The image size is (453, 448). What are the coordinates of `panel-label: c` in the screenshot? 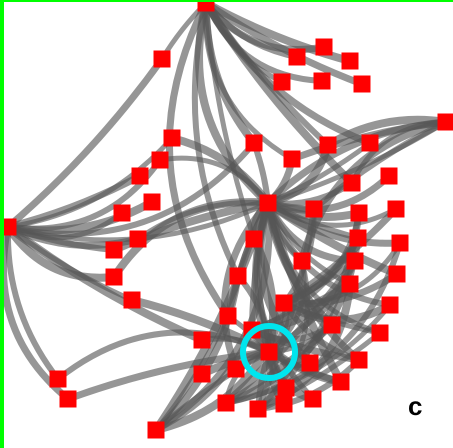 It's located at (415, 406).